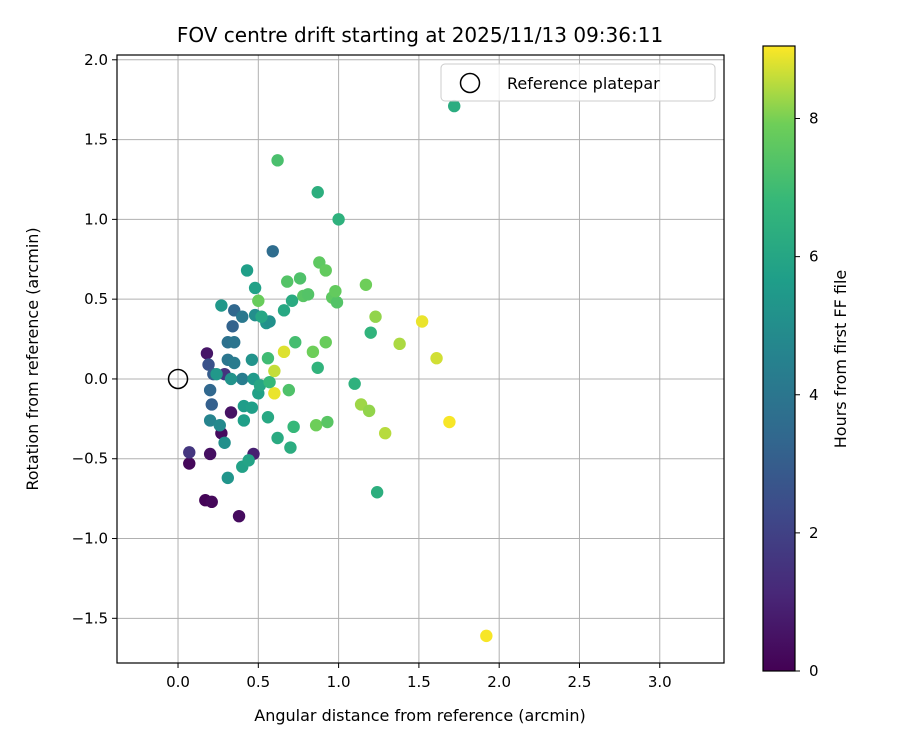  I want to click on colorbar-tick-label: 0, so click(814, 671).